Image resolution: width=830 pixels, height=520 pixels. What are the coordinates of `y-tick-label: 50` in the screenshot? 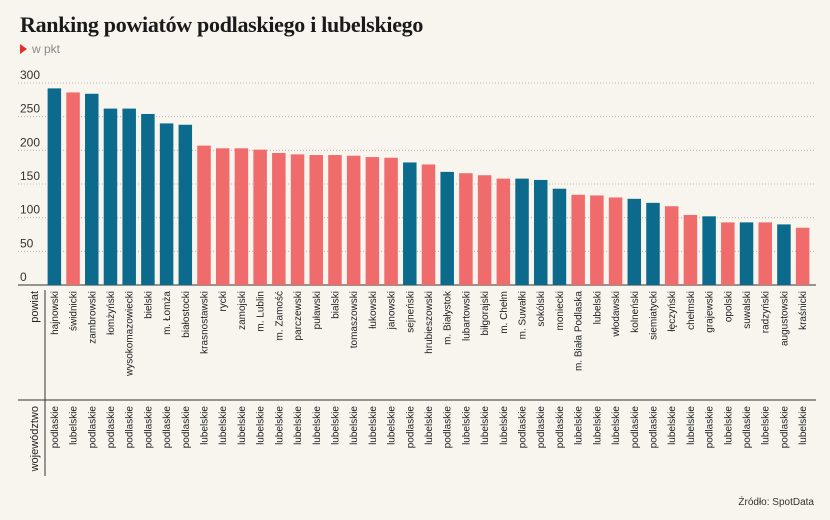 It's located at (27, 243).